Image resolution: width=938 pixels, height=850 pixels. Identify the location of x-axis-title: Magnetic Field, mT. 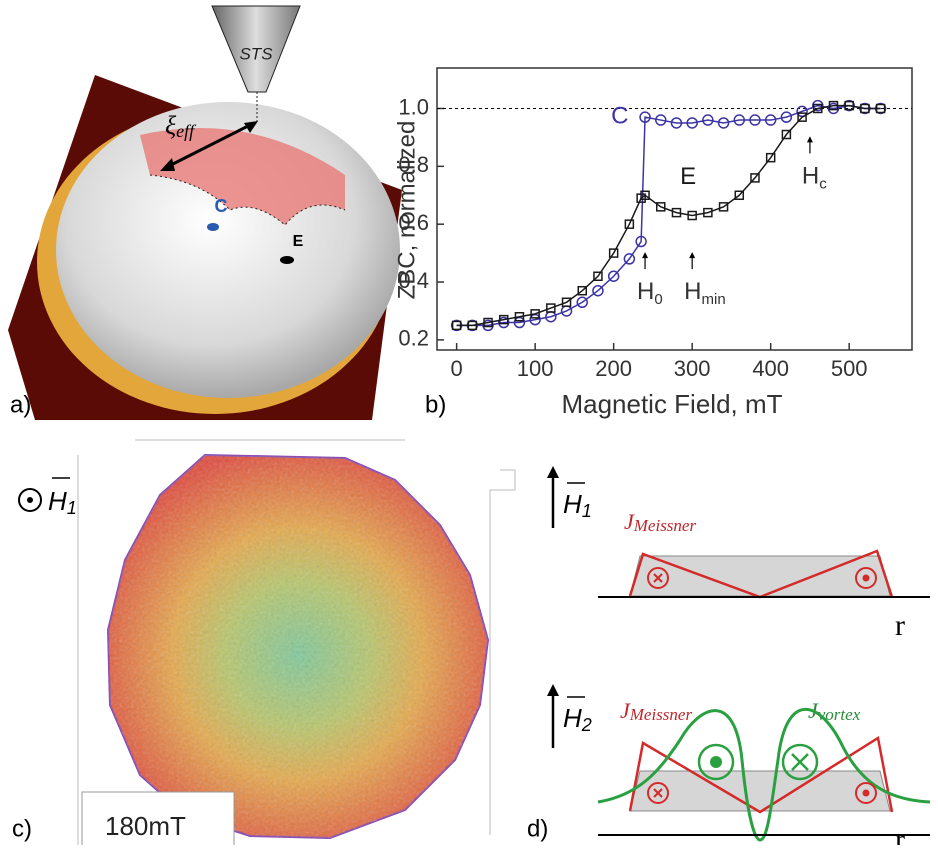
(671, 404).